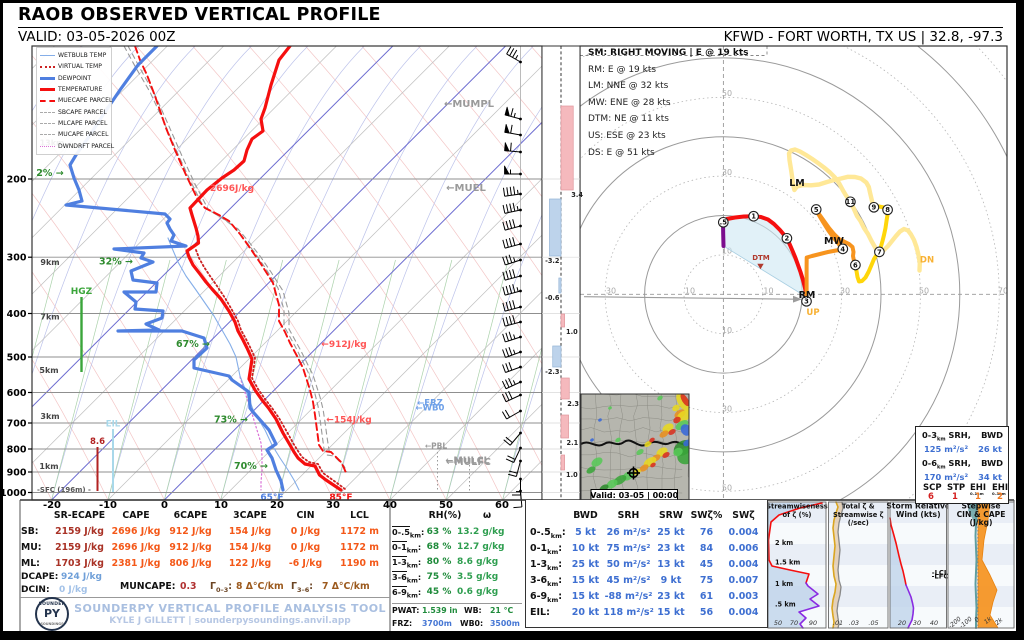 Image resolution: width=1024 pixels, height=640 pixels. Describe the element at coordinates (83, 123) in the screenshot. I see `legend-label: MLCAPE PARCEL` at that location.